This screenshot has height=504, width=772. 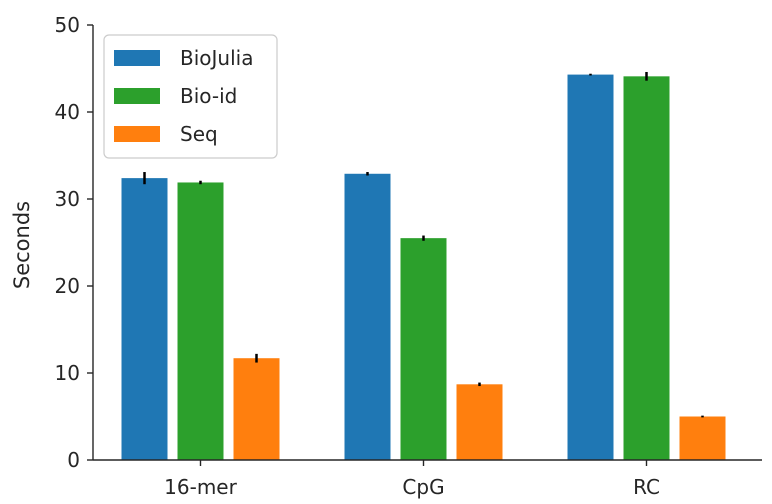 I want to click on y-axis-label: Seconds, so click(x=22, y=245).